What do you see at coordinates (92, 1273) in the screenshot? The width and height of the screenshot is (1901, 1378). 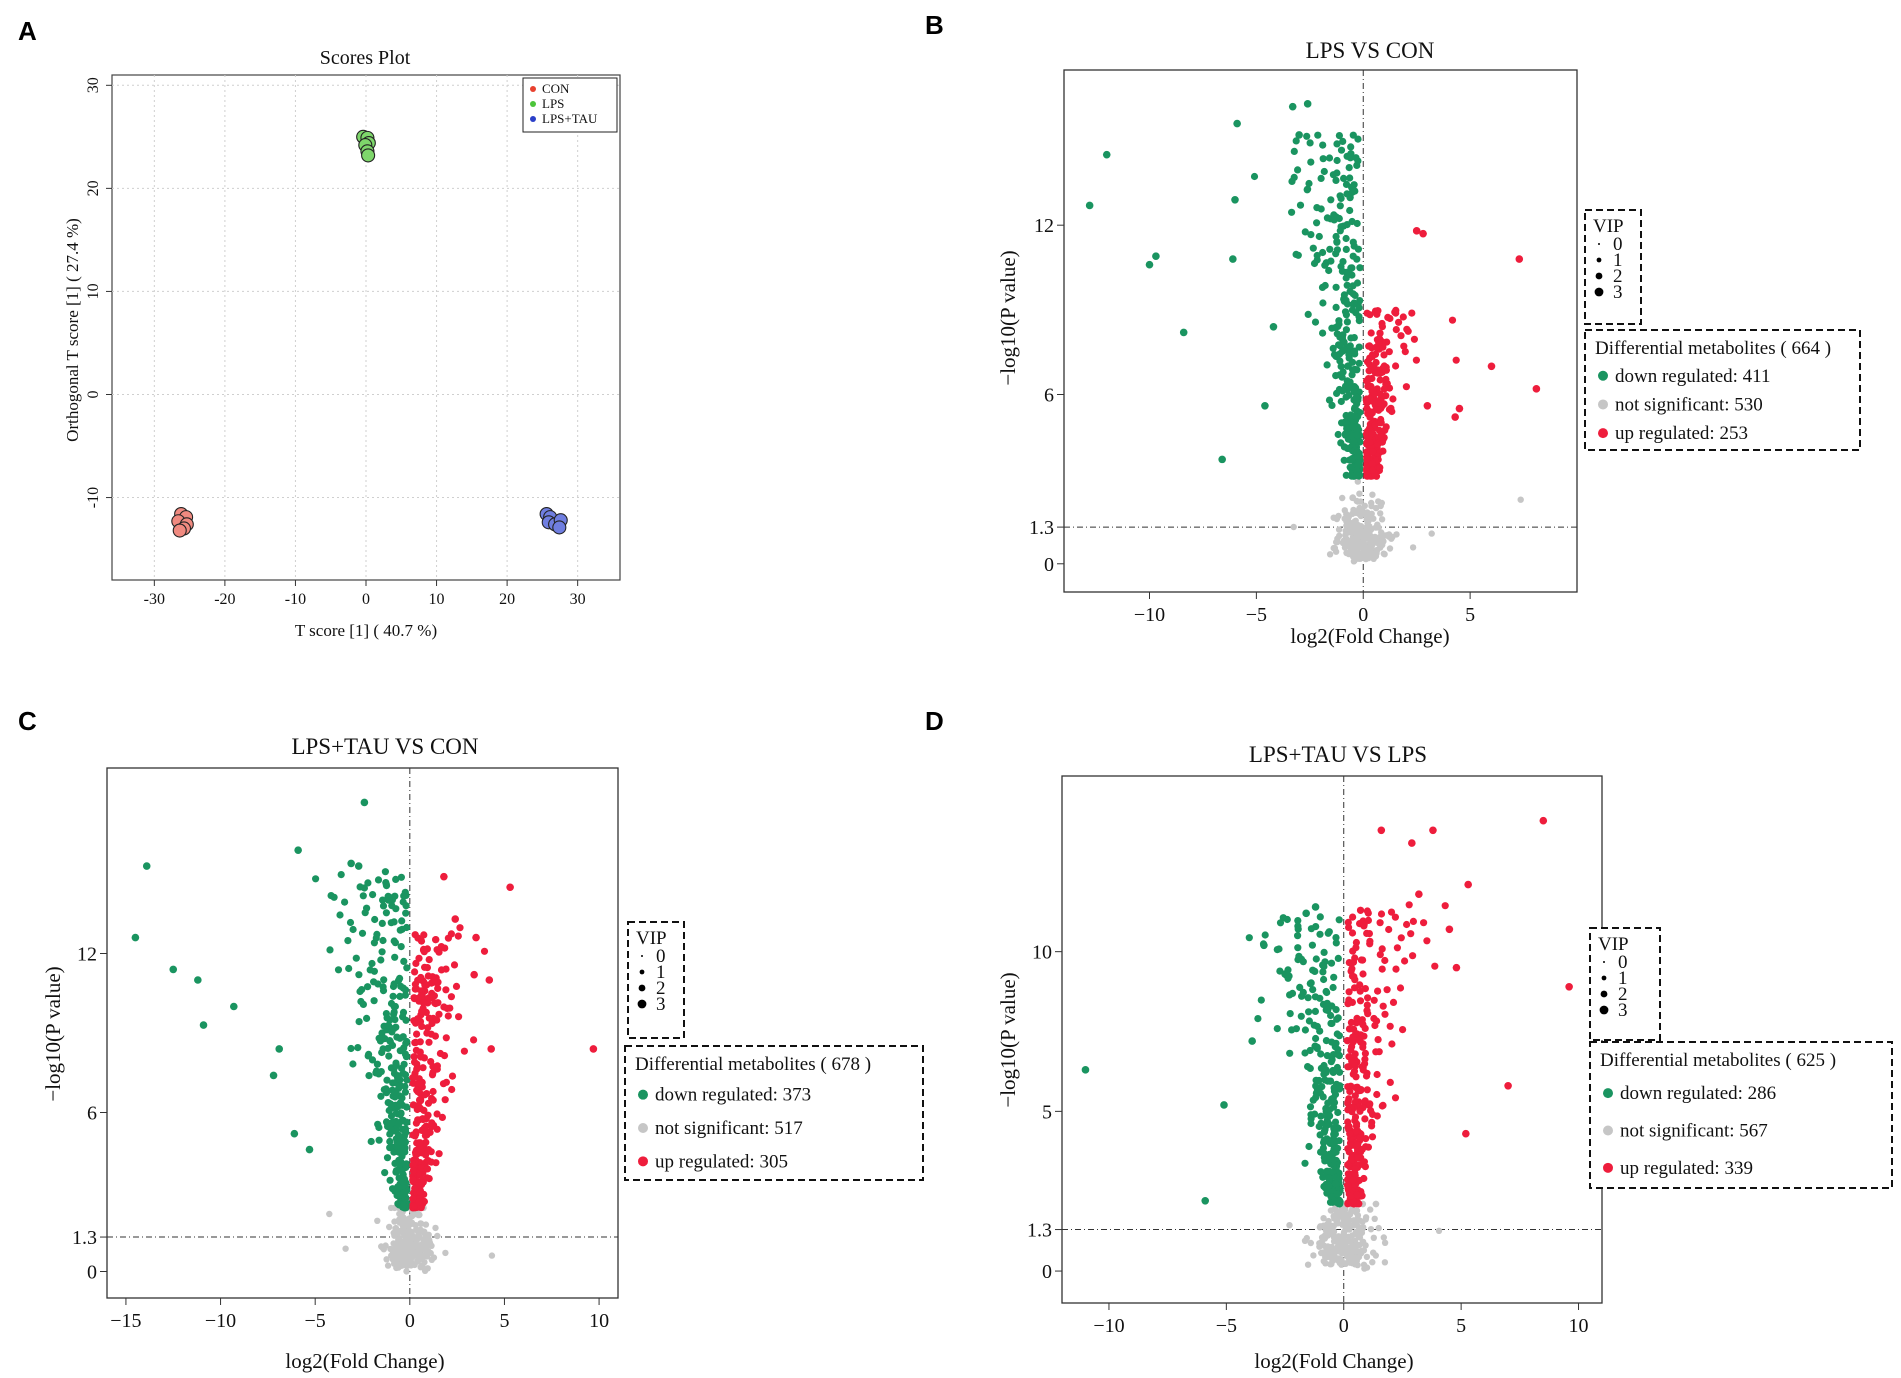 I see `y-tick-label-c-0: 0` at bounding box center [92, 1273].